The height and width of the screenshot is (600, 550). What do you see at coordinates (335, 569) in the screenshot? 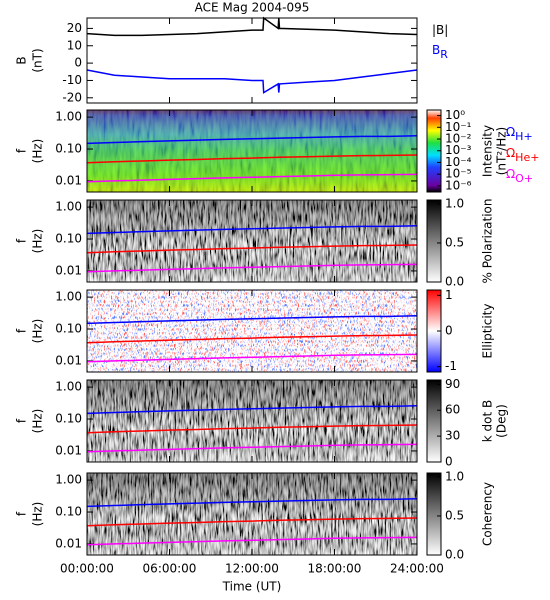
I see `x-tick-label: 18:00:00` at bounding box center [335, 569].